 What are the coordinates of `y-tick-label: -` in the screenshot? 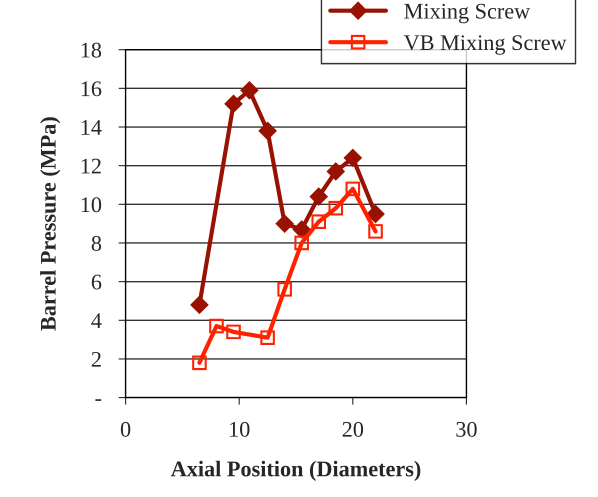 It's located at (98, 400).